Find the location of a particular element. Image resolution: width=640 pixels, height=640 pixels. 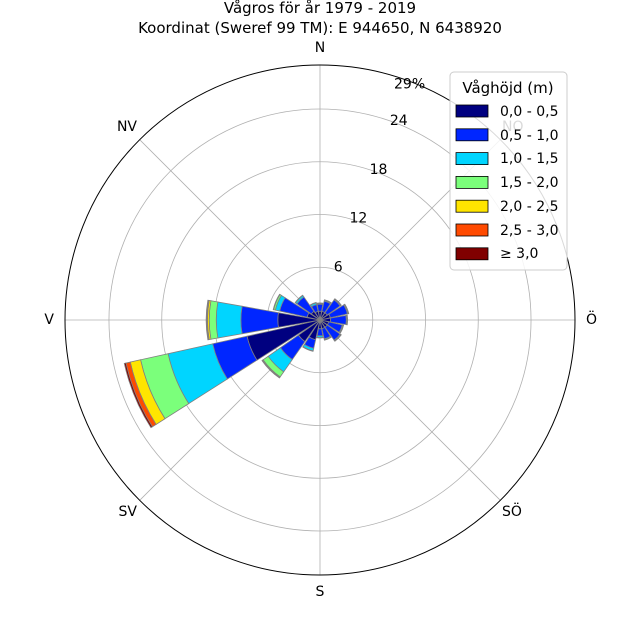

legend-title: Våghöjd (m) is located at coordinates (507, 88).